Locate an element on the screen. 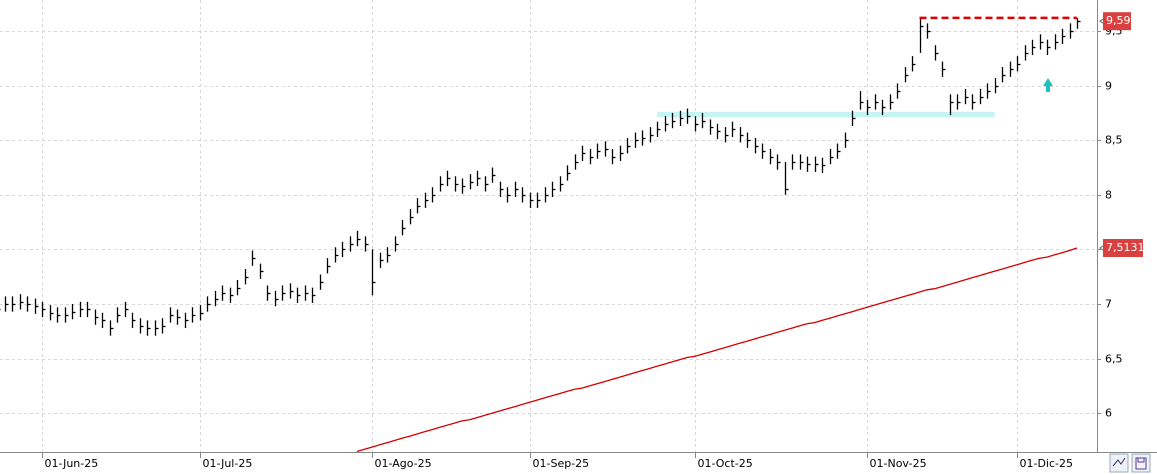 The height and width of the screenshot is (474, 1157). price-label: 7,5131 is located at coordinates (1125, 247).